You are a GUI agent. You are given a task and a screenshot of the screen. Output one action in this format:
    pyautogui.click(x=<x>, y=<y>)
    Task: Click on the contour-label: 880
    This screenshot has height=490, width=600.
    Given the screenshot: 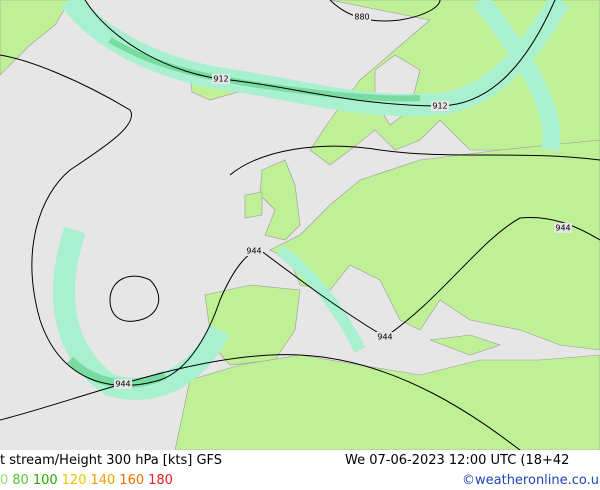 What is the action you would take?
    pyautogui.click(x=361, y=17)
    